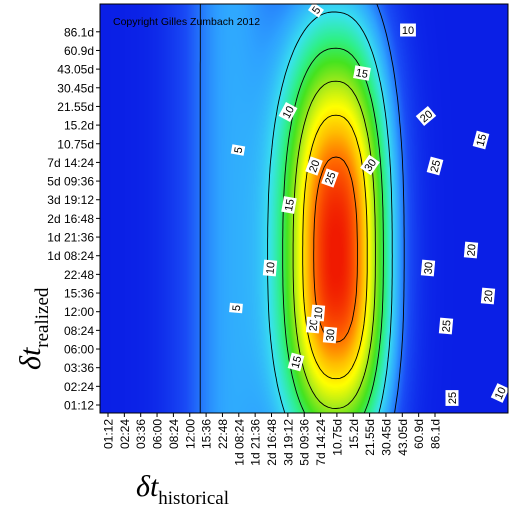 This screenshot has width=512, height=512. What do you see at coordinates (70, 238) in the screenshot?
I see `y-tick-label: 1d 21:36` at bounding box center [70, 238].